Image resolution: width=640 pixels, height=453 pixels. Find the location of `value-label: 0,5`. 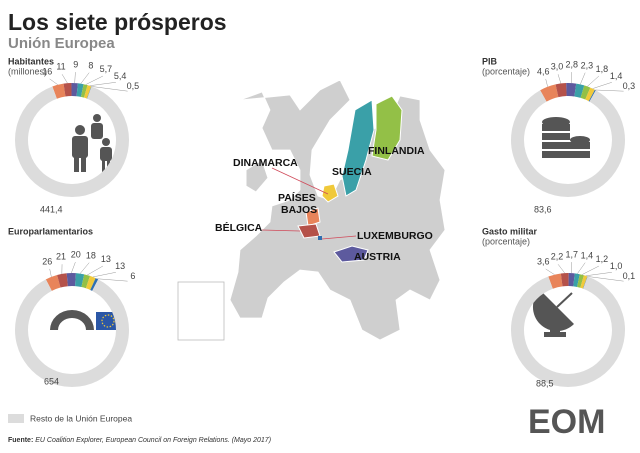

value-label: 0,5 is located at coordinates (133, 86).